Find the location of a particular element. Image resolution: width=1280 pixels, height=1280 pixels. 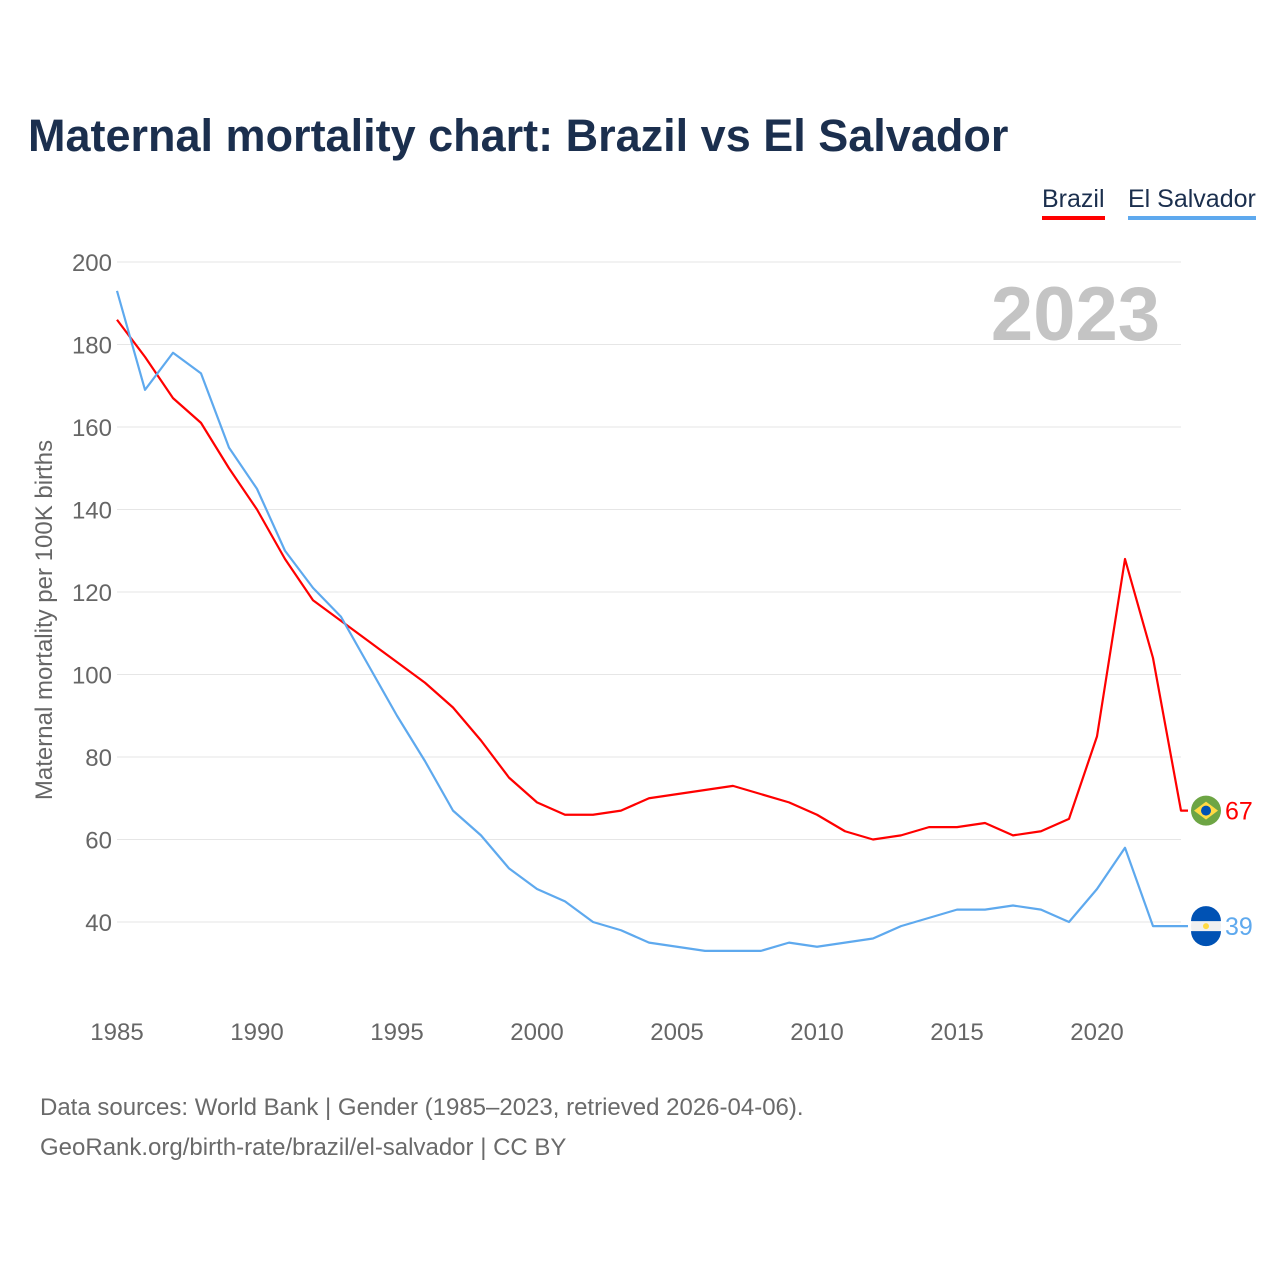

year-label: 2023 is located at coordinates (1075, 314).